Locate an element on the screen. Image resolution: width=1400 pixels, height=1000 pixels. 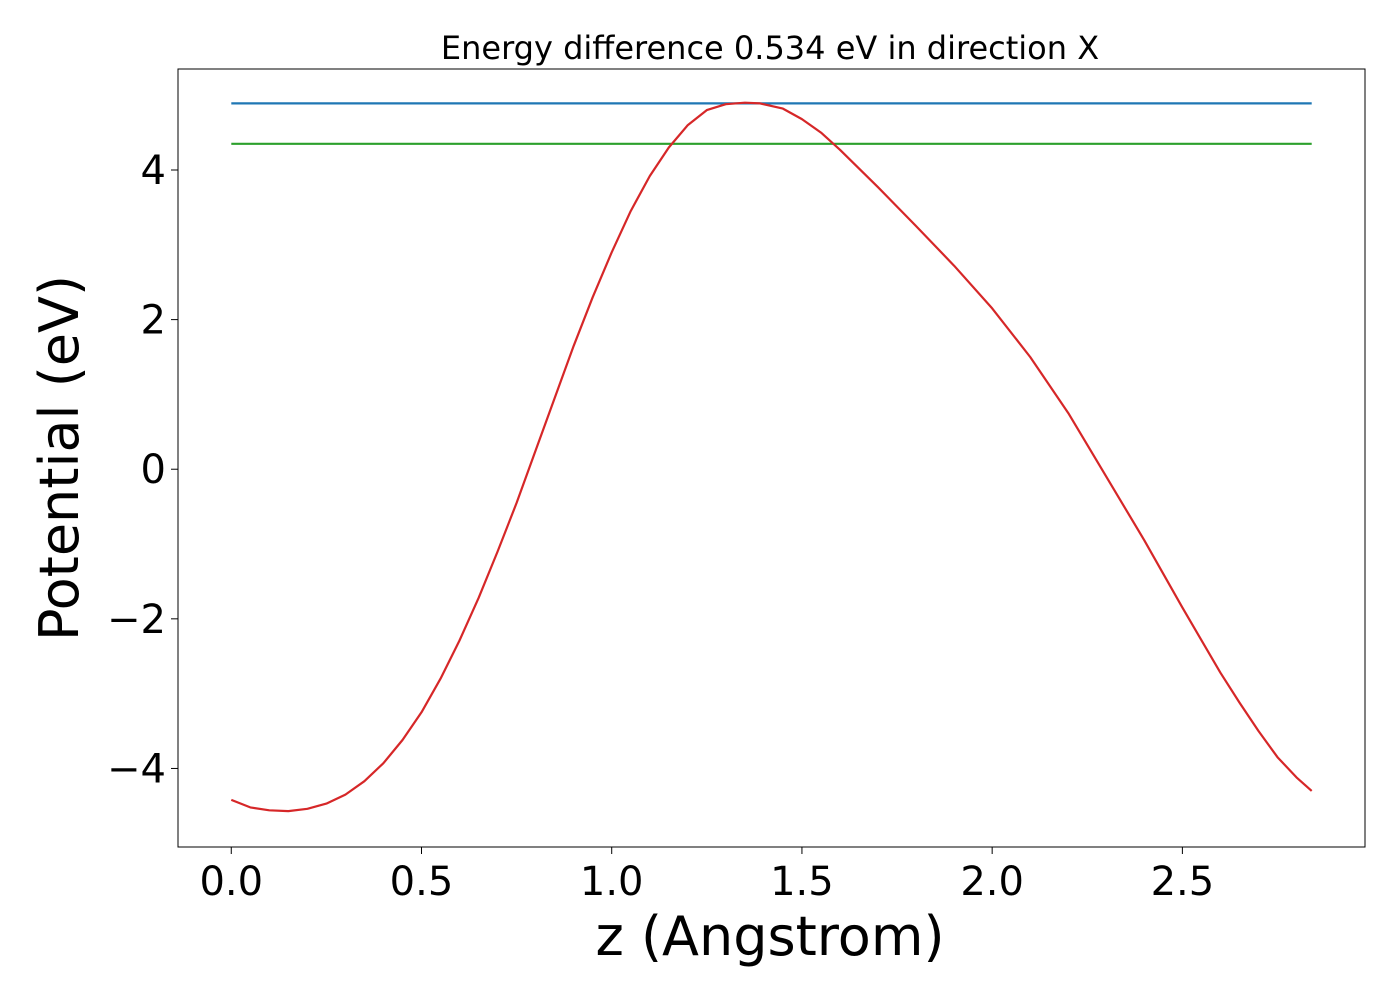
x-tick-label: 2.0 is located at coordinates (992, 882).